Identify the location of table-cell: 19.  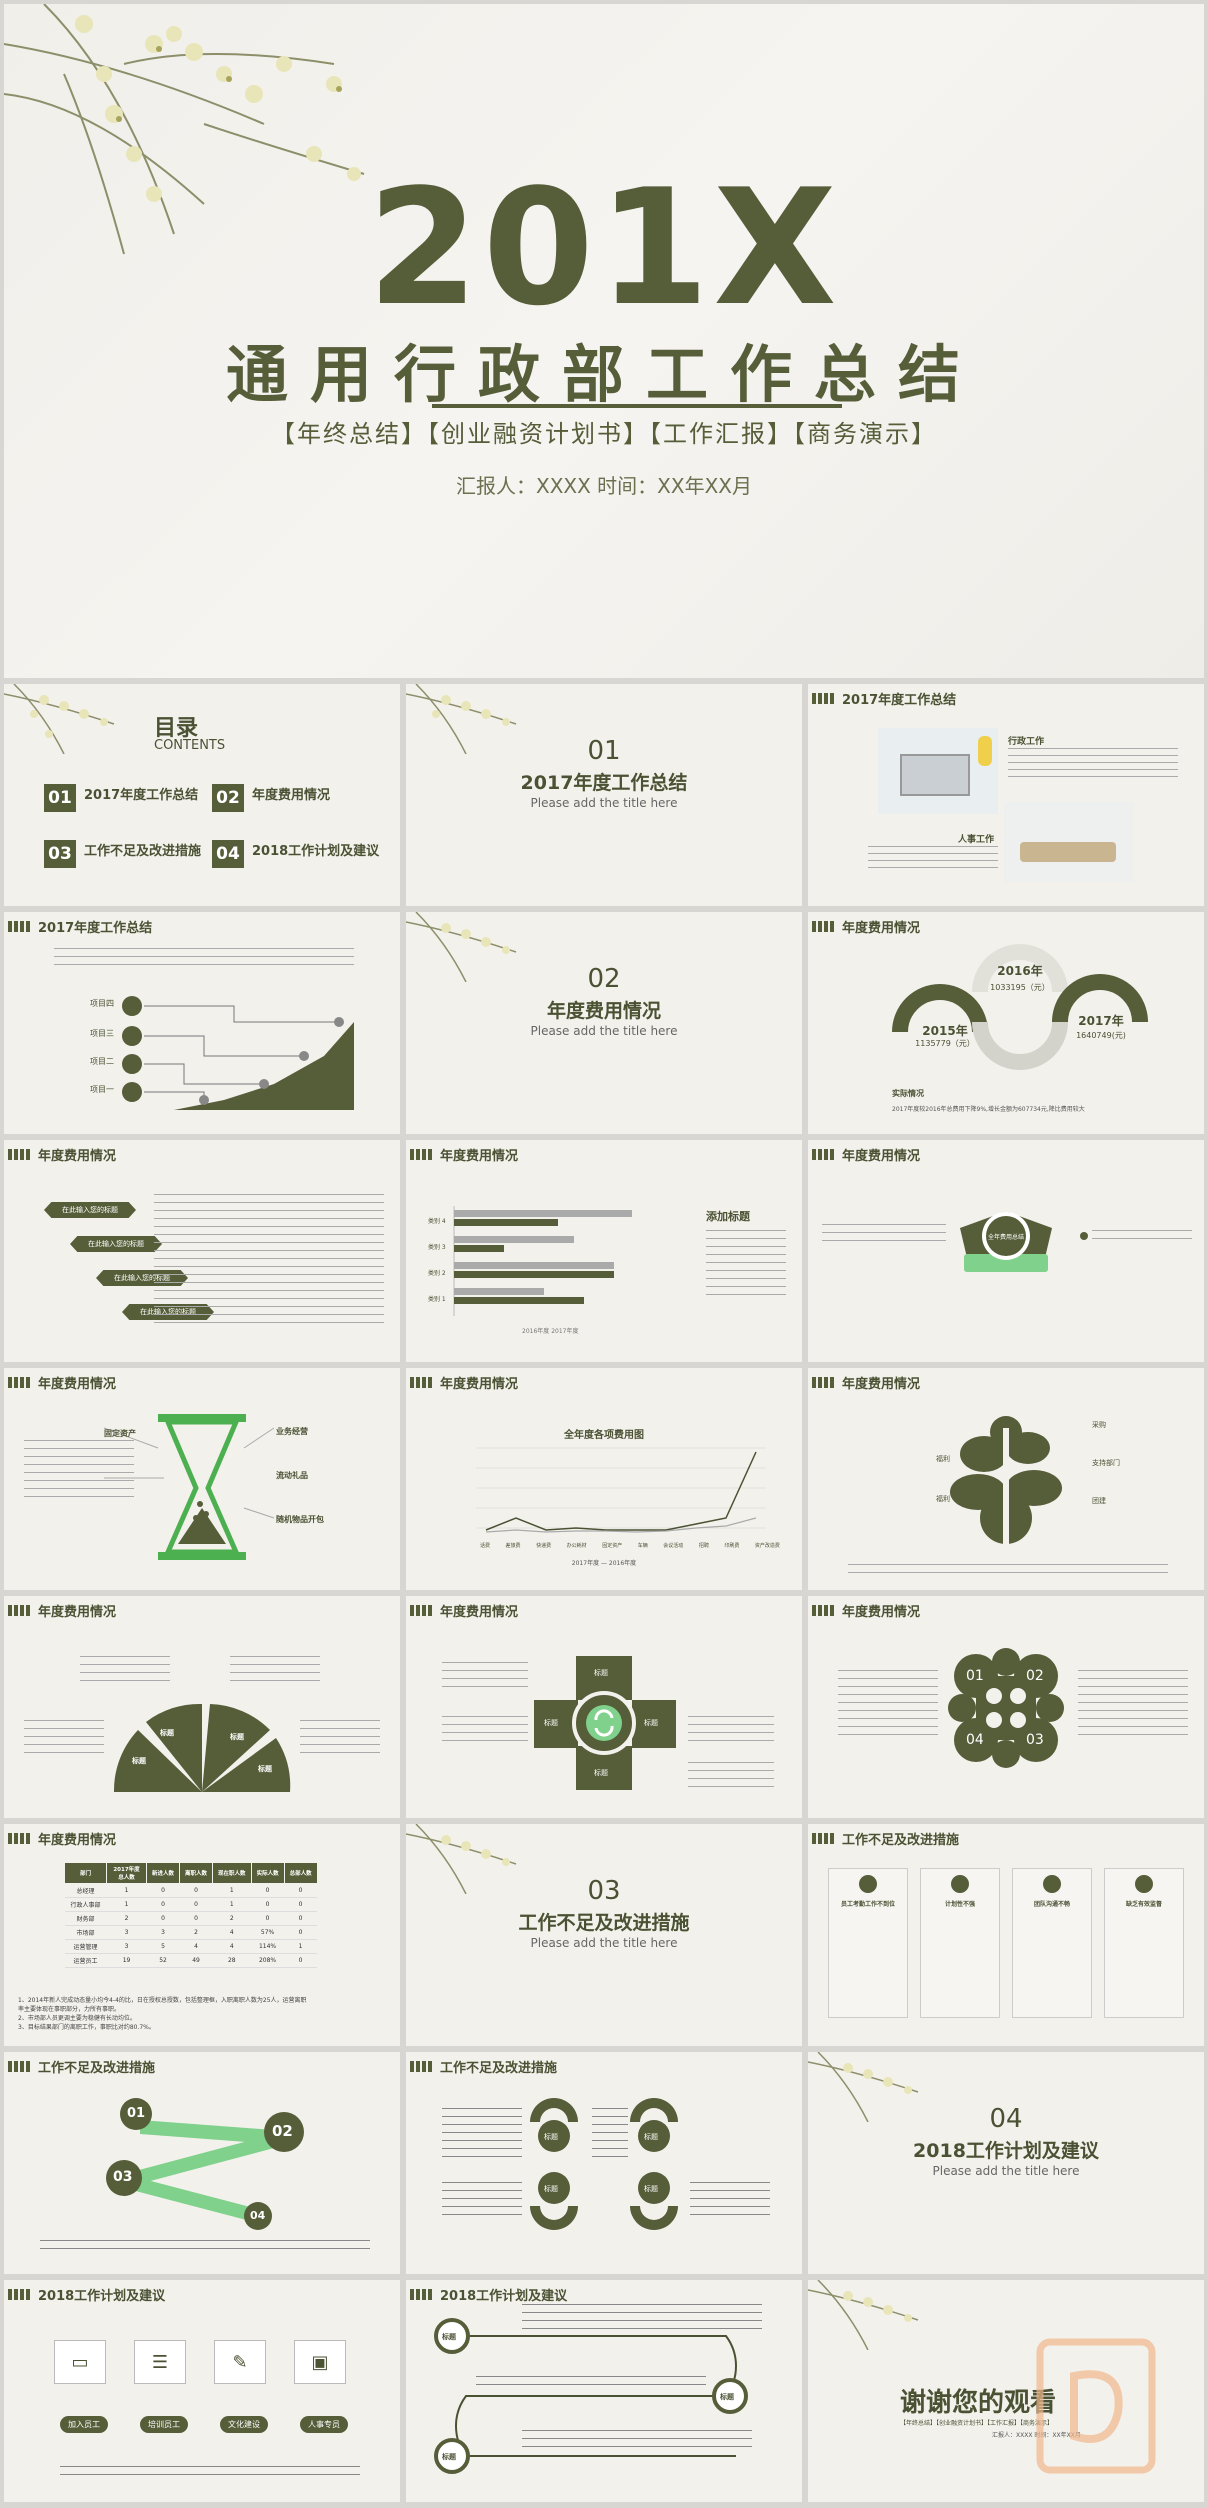
(126, 1960).